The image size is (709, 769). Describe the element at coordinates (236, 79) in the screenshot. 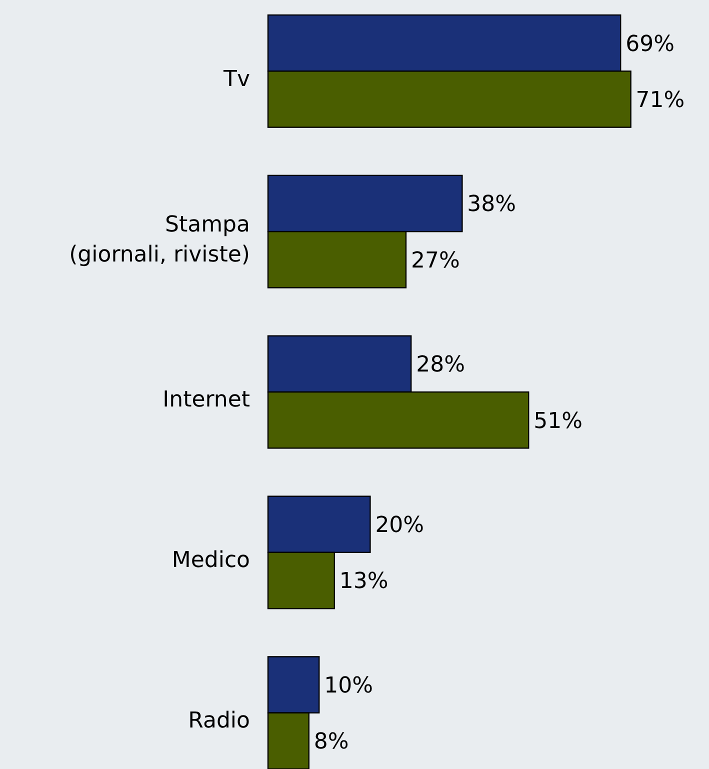

I see `y-tick-label: Tv` at that location.